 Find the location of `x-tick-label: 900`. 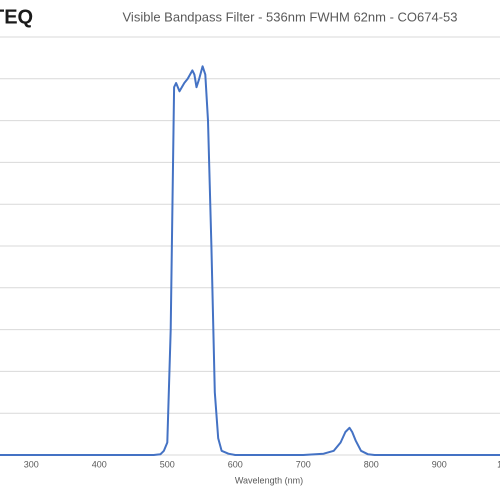

x-tick-label: 900 is located at coordinates (439, 464).